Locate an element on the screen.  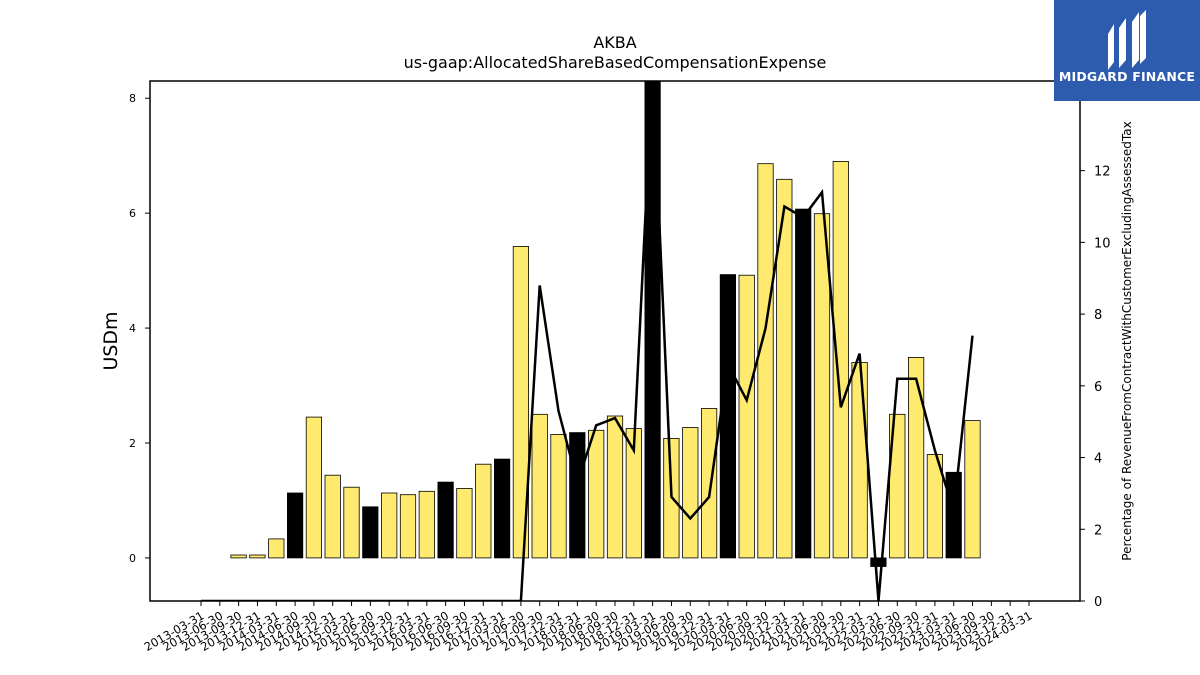
y-axis-right: 0 2 4 6 8 10 12 is located at coordinates (1095, 387).